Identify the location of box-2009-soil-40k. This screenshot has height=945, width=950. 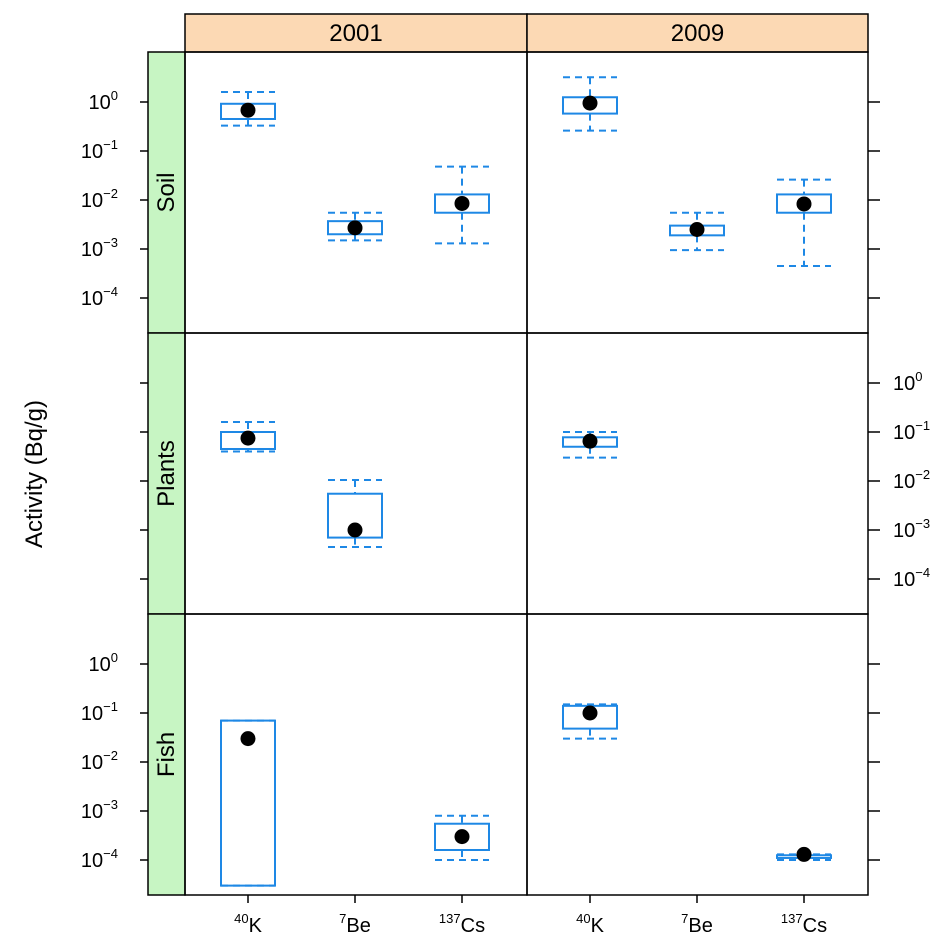
(590, 104).